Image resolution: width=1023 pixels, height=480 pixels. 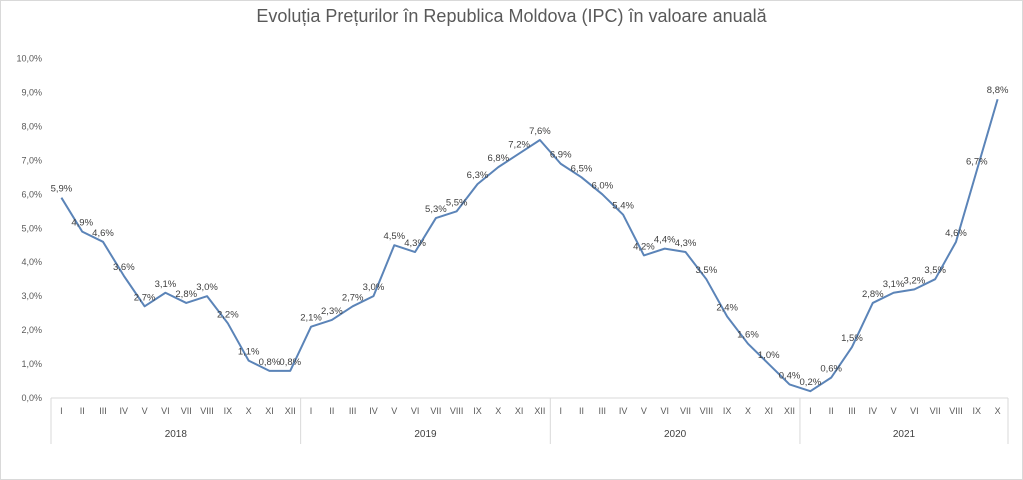 I want to click on y-tick-label: 7,0%, so click(x=31, y=160).